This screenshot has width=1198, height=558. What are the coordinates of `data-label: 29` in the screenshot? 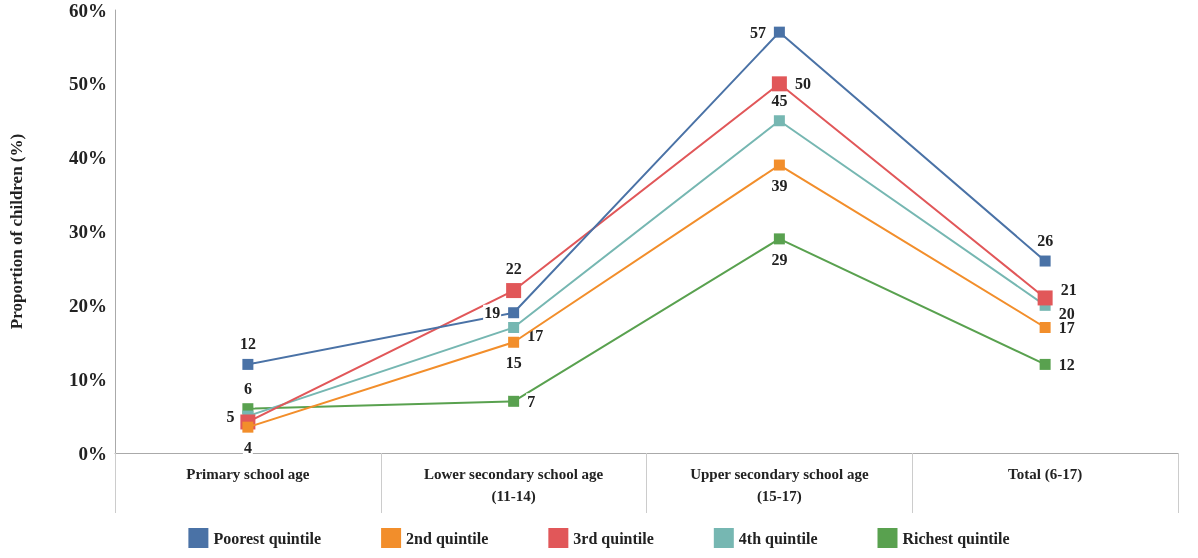 It's located at (779, 259).